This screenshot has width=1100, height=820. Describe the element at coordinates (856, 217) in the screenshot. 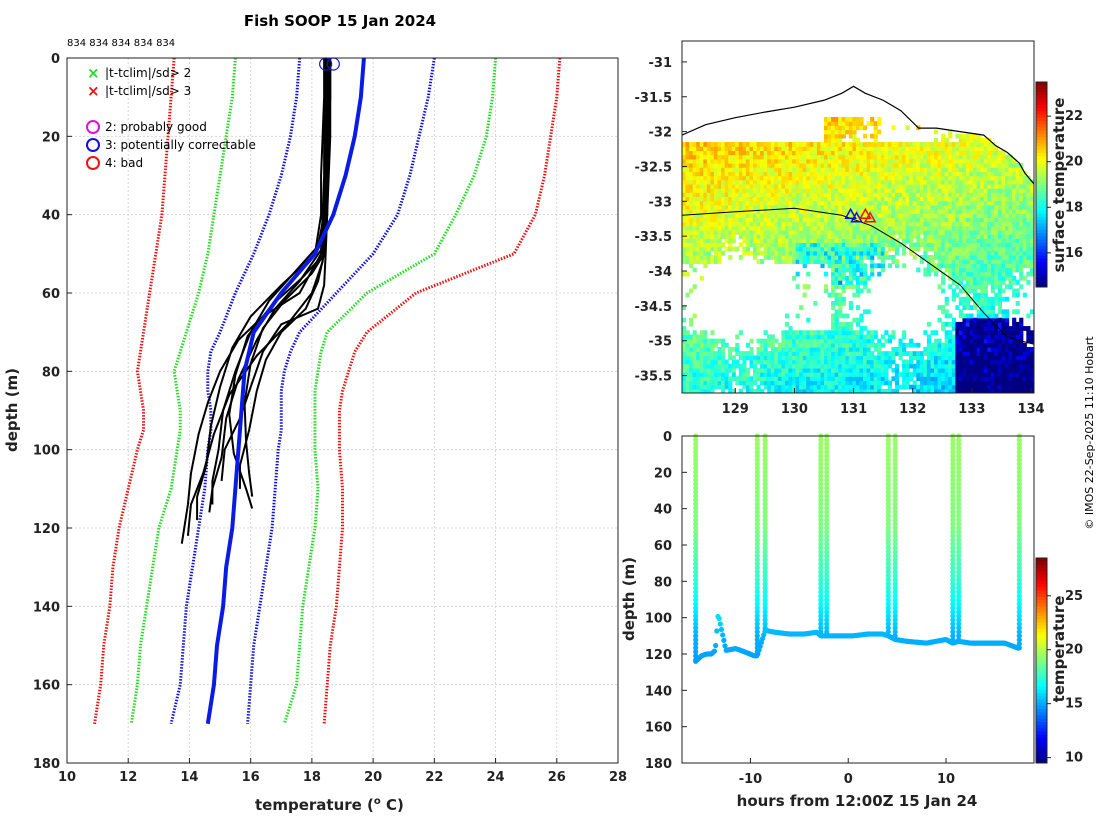

I see `deployment-marker` at that location.